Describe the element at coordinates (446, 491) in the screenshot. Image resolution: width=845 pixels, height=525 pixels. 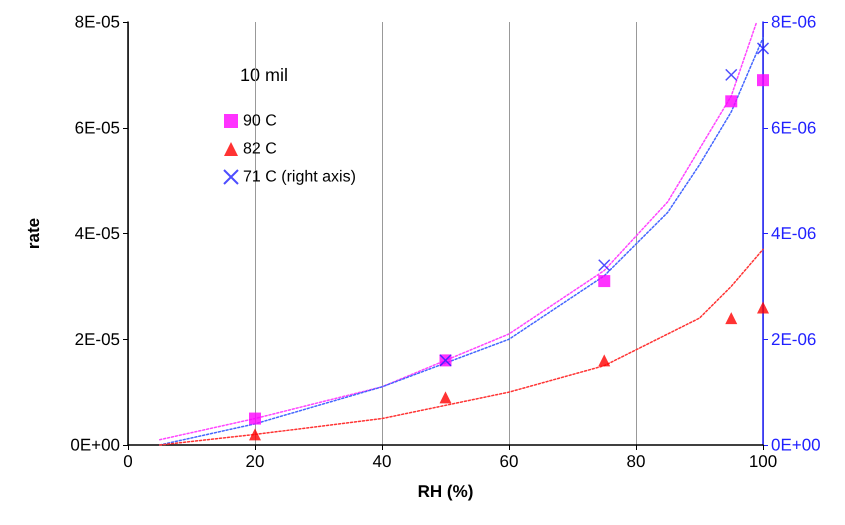
I see `x-axis-title: RH (%)` at that location.